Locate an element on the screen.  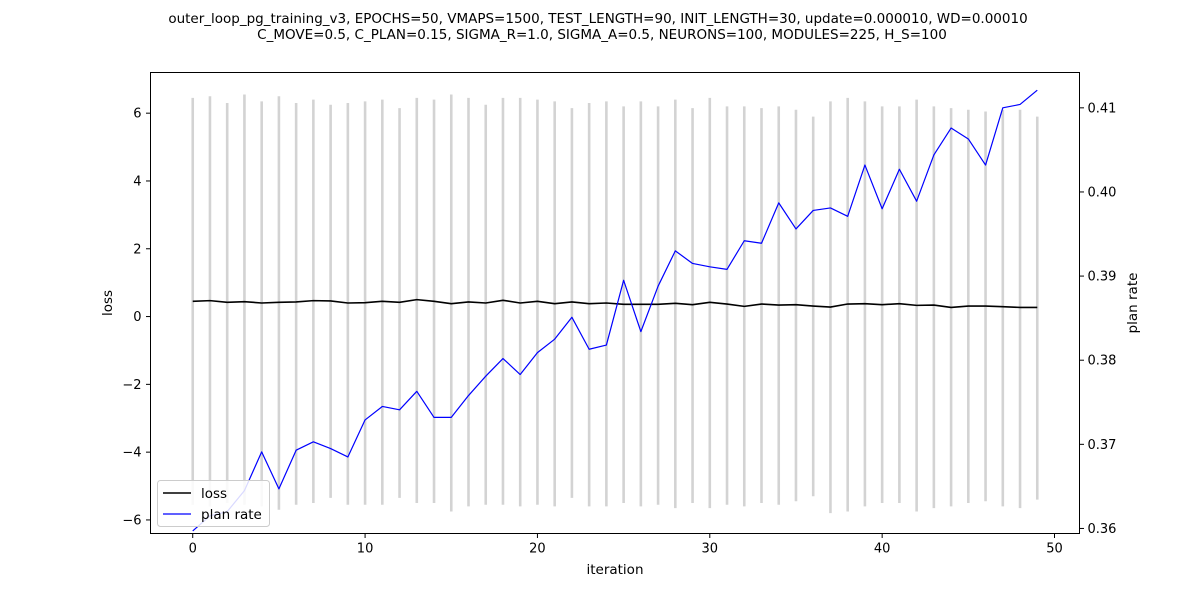
loss-series is located at coordinates (615, 303).